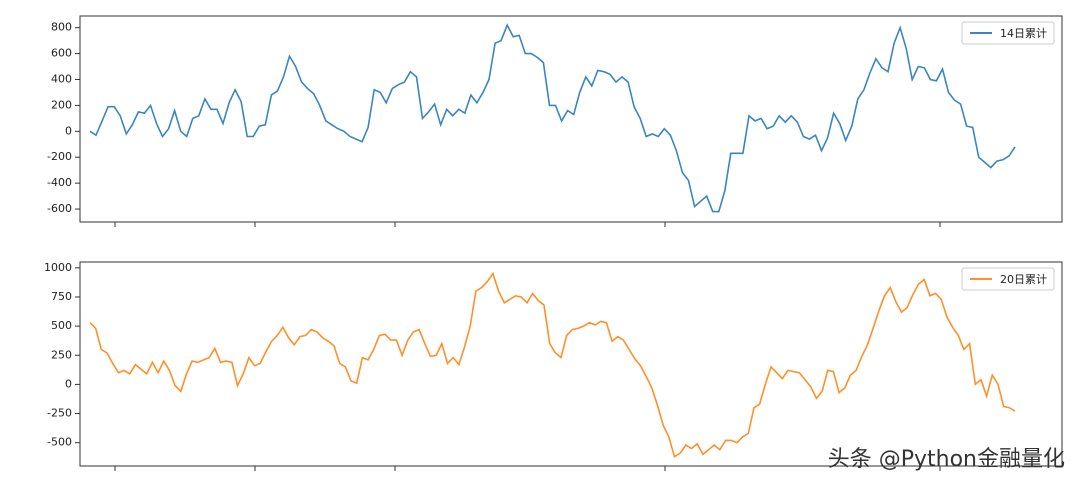  I want to click on y-tick-label: -400, so click(59, 182).